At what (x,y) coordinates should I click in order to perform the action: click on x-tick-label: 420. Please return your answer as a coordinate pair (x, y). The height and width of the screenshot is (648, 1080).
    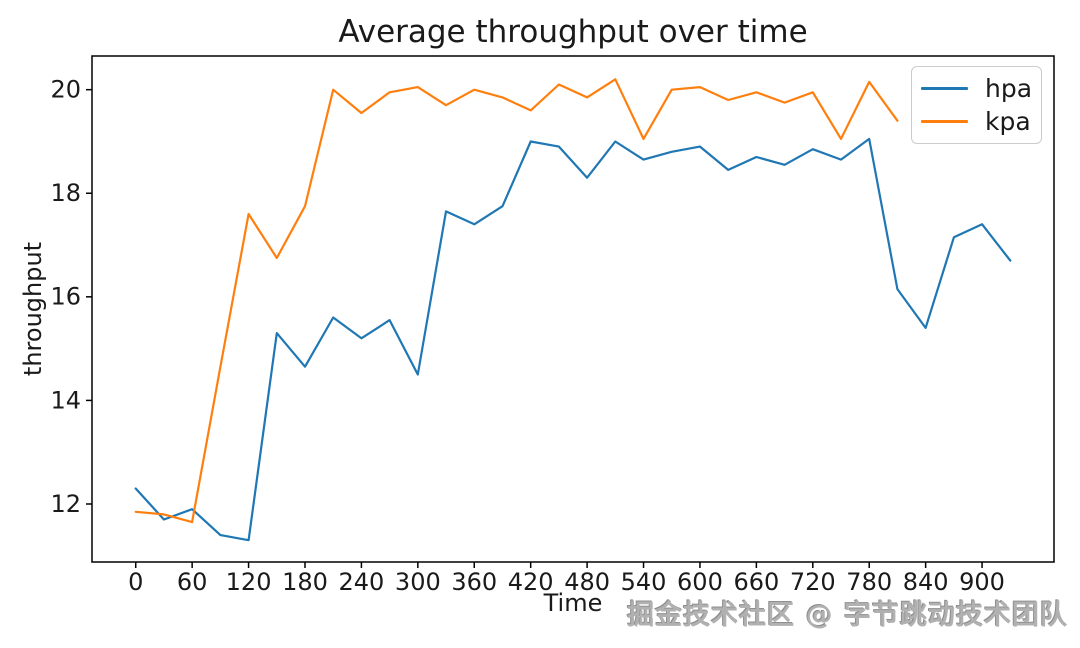
    Looking at the image, I should click on (531, 582).